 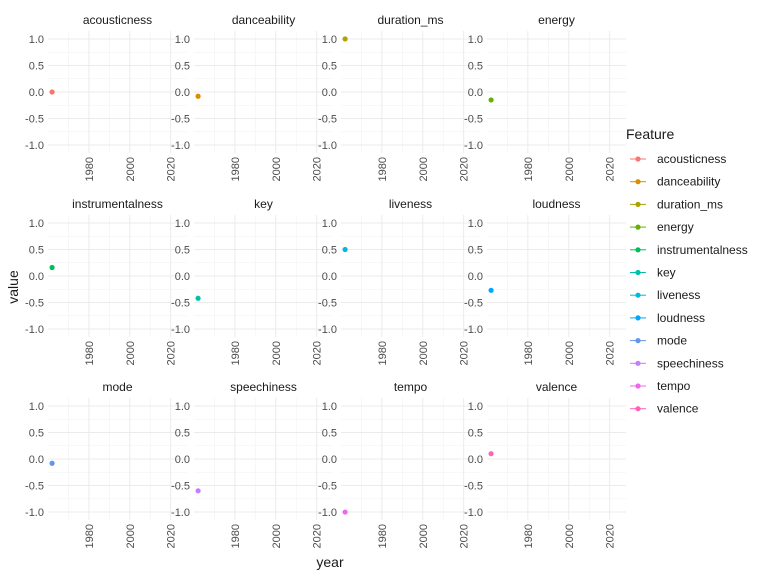 I want to click on facet-title: duration_ms, so click(x=410, y=20).